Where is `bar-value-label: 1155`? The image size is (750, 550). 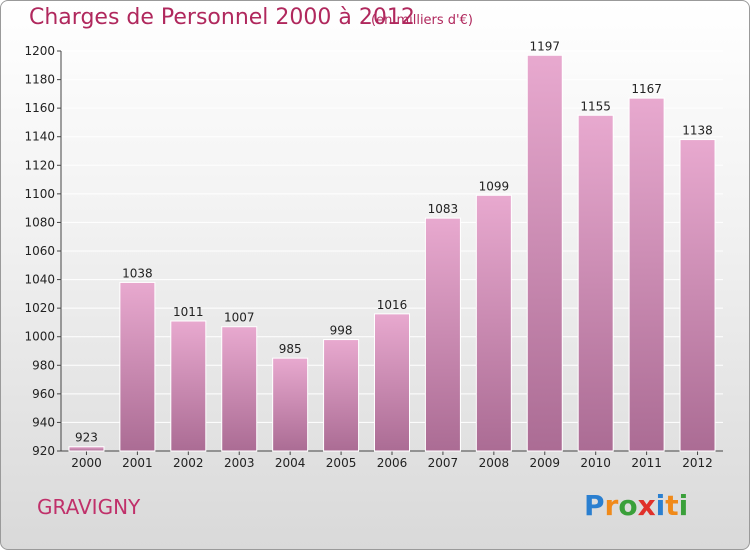 bar-value-label: 1155 is located at coordinates (595, 106).